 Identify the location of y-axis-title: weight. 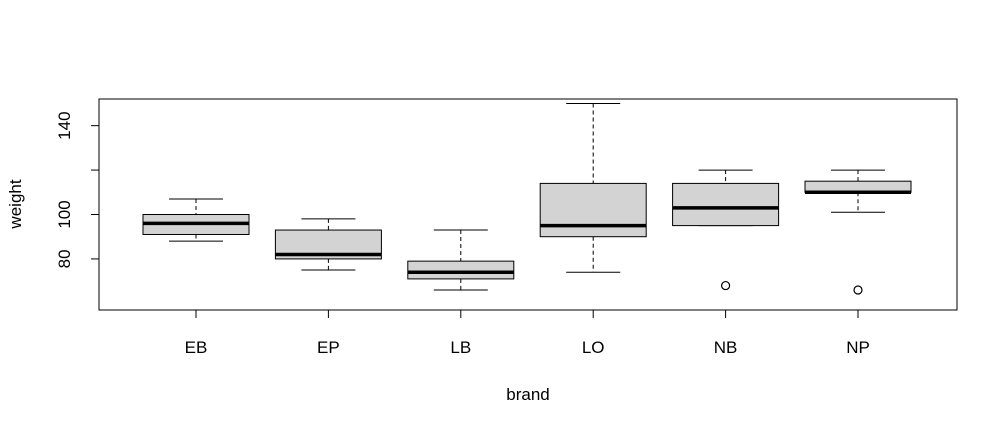
(15, 204).